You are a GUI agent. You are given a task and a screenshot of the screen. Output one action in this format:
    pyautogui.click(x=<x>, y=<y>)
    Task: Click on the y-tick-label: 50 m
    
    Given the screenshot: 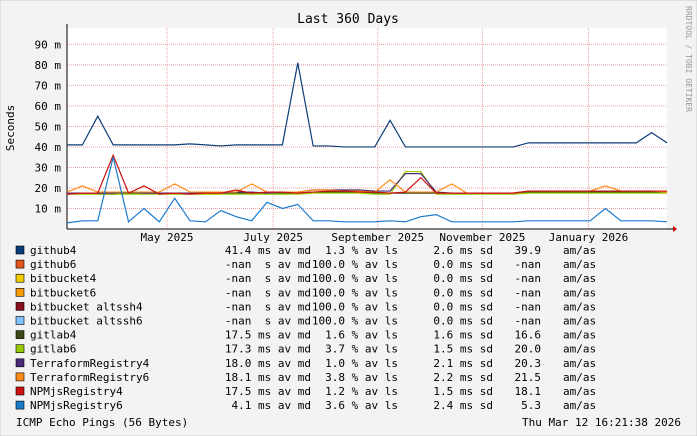 What is the action you would take?
    pyautogui.click(x=48, y=126)
    